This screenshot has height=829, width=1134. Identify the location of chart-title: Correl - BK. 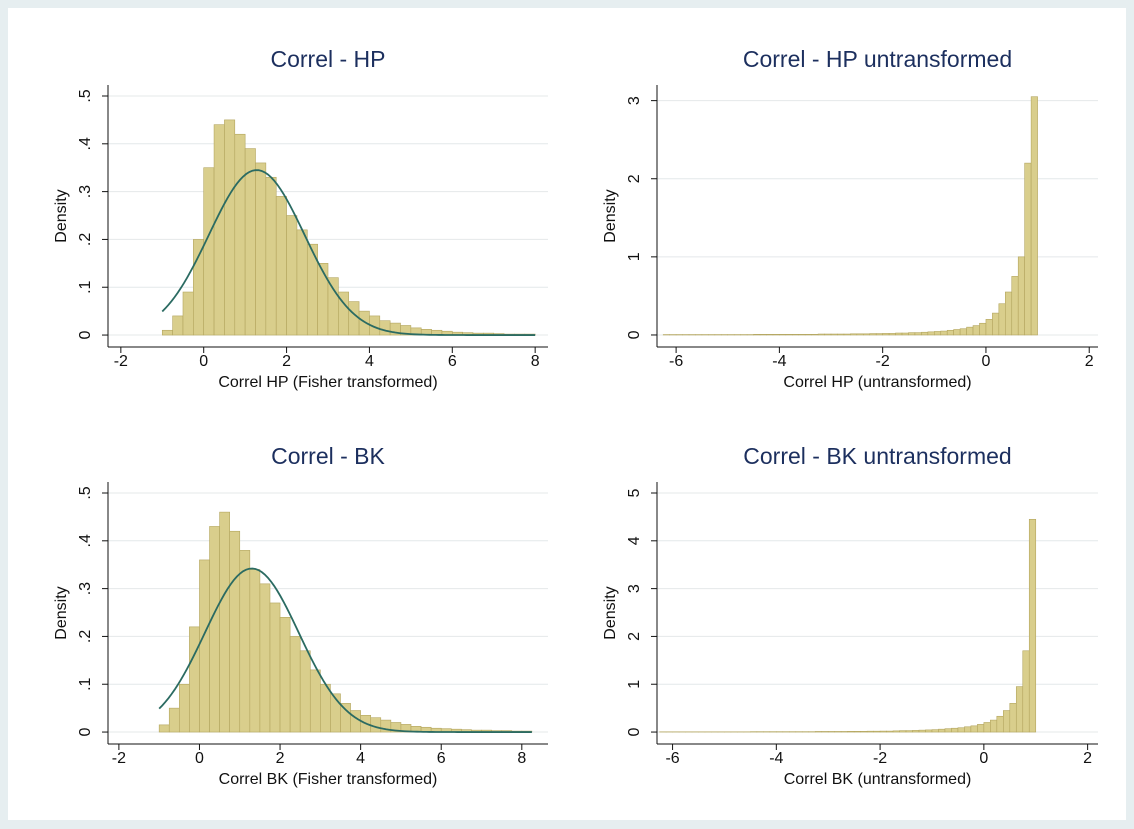
(328, 456).